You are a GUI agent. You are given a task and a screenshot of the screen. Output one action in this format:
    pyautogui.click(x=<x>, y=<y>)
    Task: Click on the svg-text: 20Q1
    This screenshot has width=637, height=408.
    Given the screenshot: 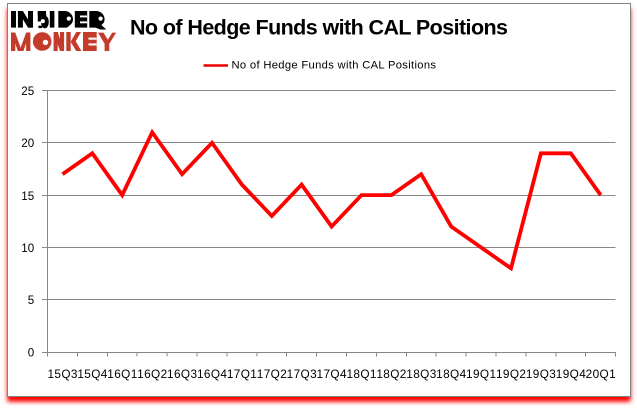 What is the action you would take?
    pyautogui.click(x=601, y=374)
    